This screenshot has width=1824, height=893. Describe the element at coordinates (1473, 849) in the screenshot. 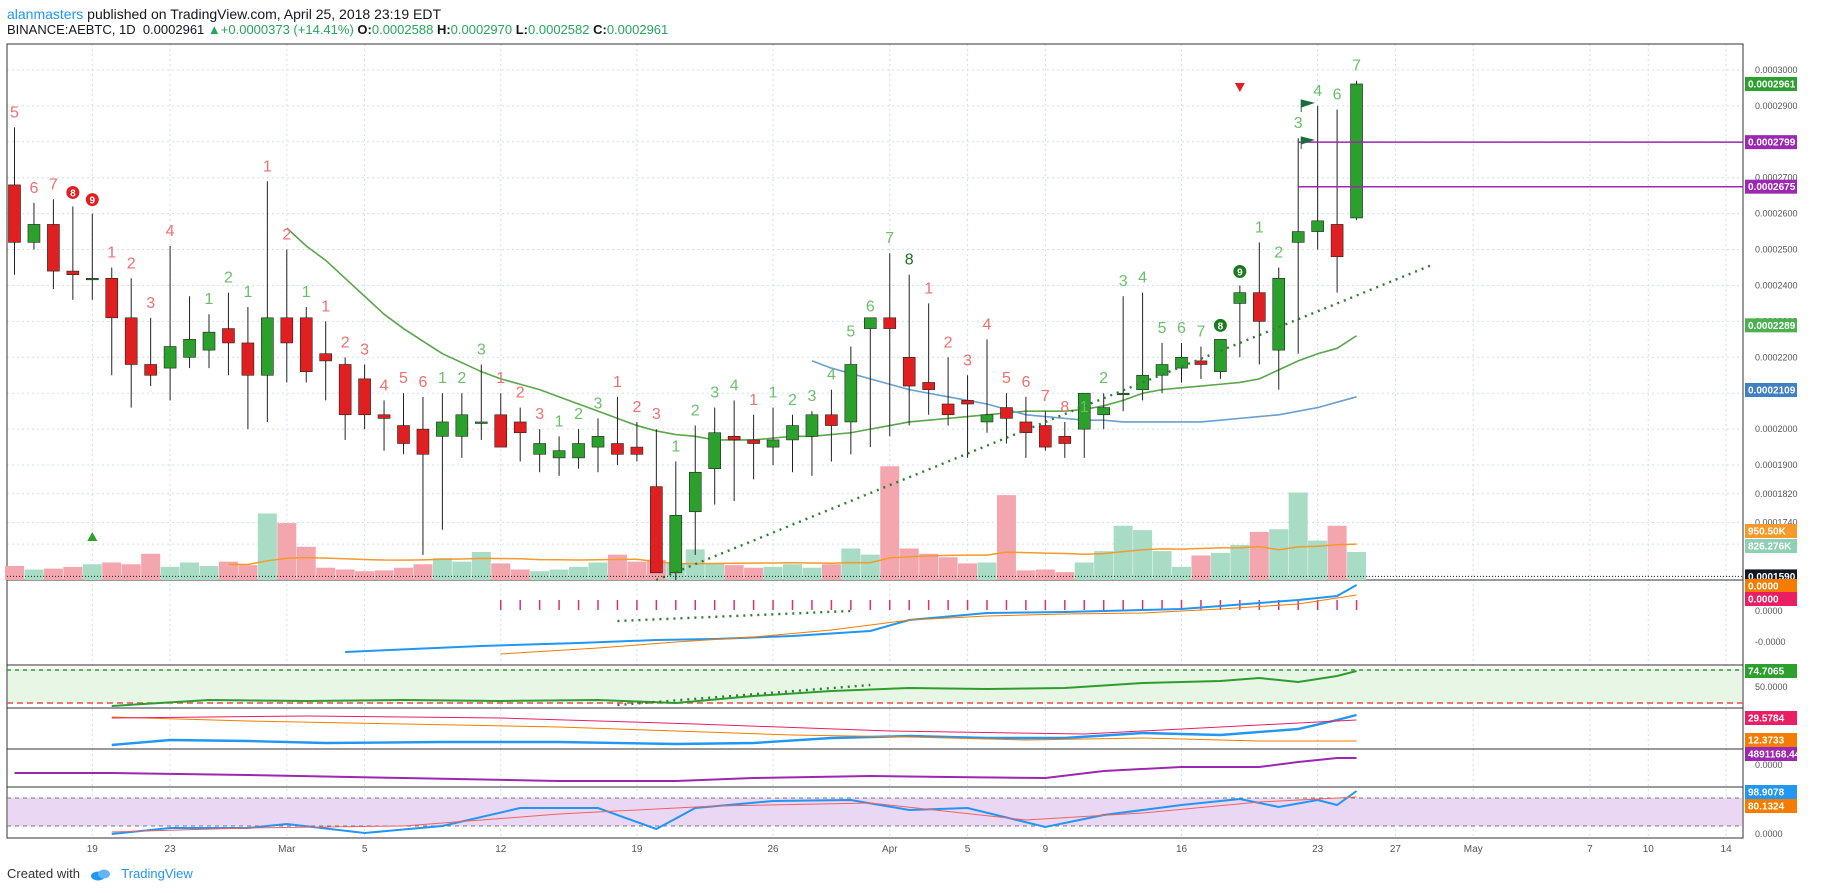

I see `time-tick-label: May` at that location.